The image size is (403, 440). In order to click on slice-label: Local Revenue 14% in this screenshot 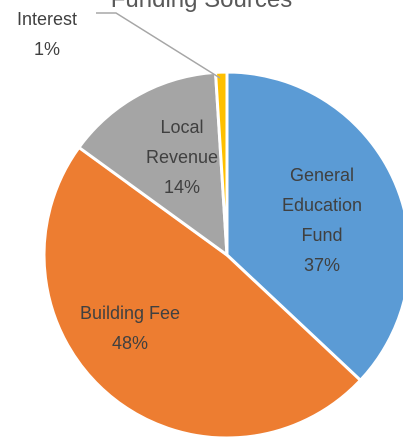, I will do `click(182, 157)`.